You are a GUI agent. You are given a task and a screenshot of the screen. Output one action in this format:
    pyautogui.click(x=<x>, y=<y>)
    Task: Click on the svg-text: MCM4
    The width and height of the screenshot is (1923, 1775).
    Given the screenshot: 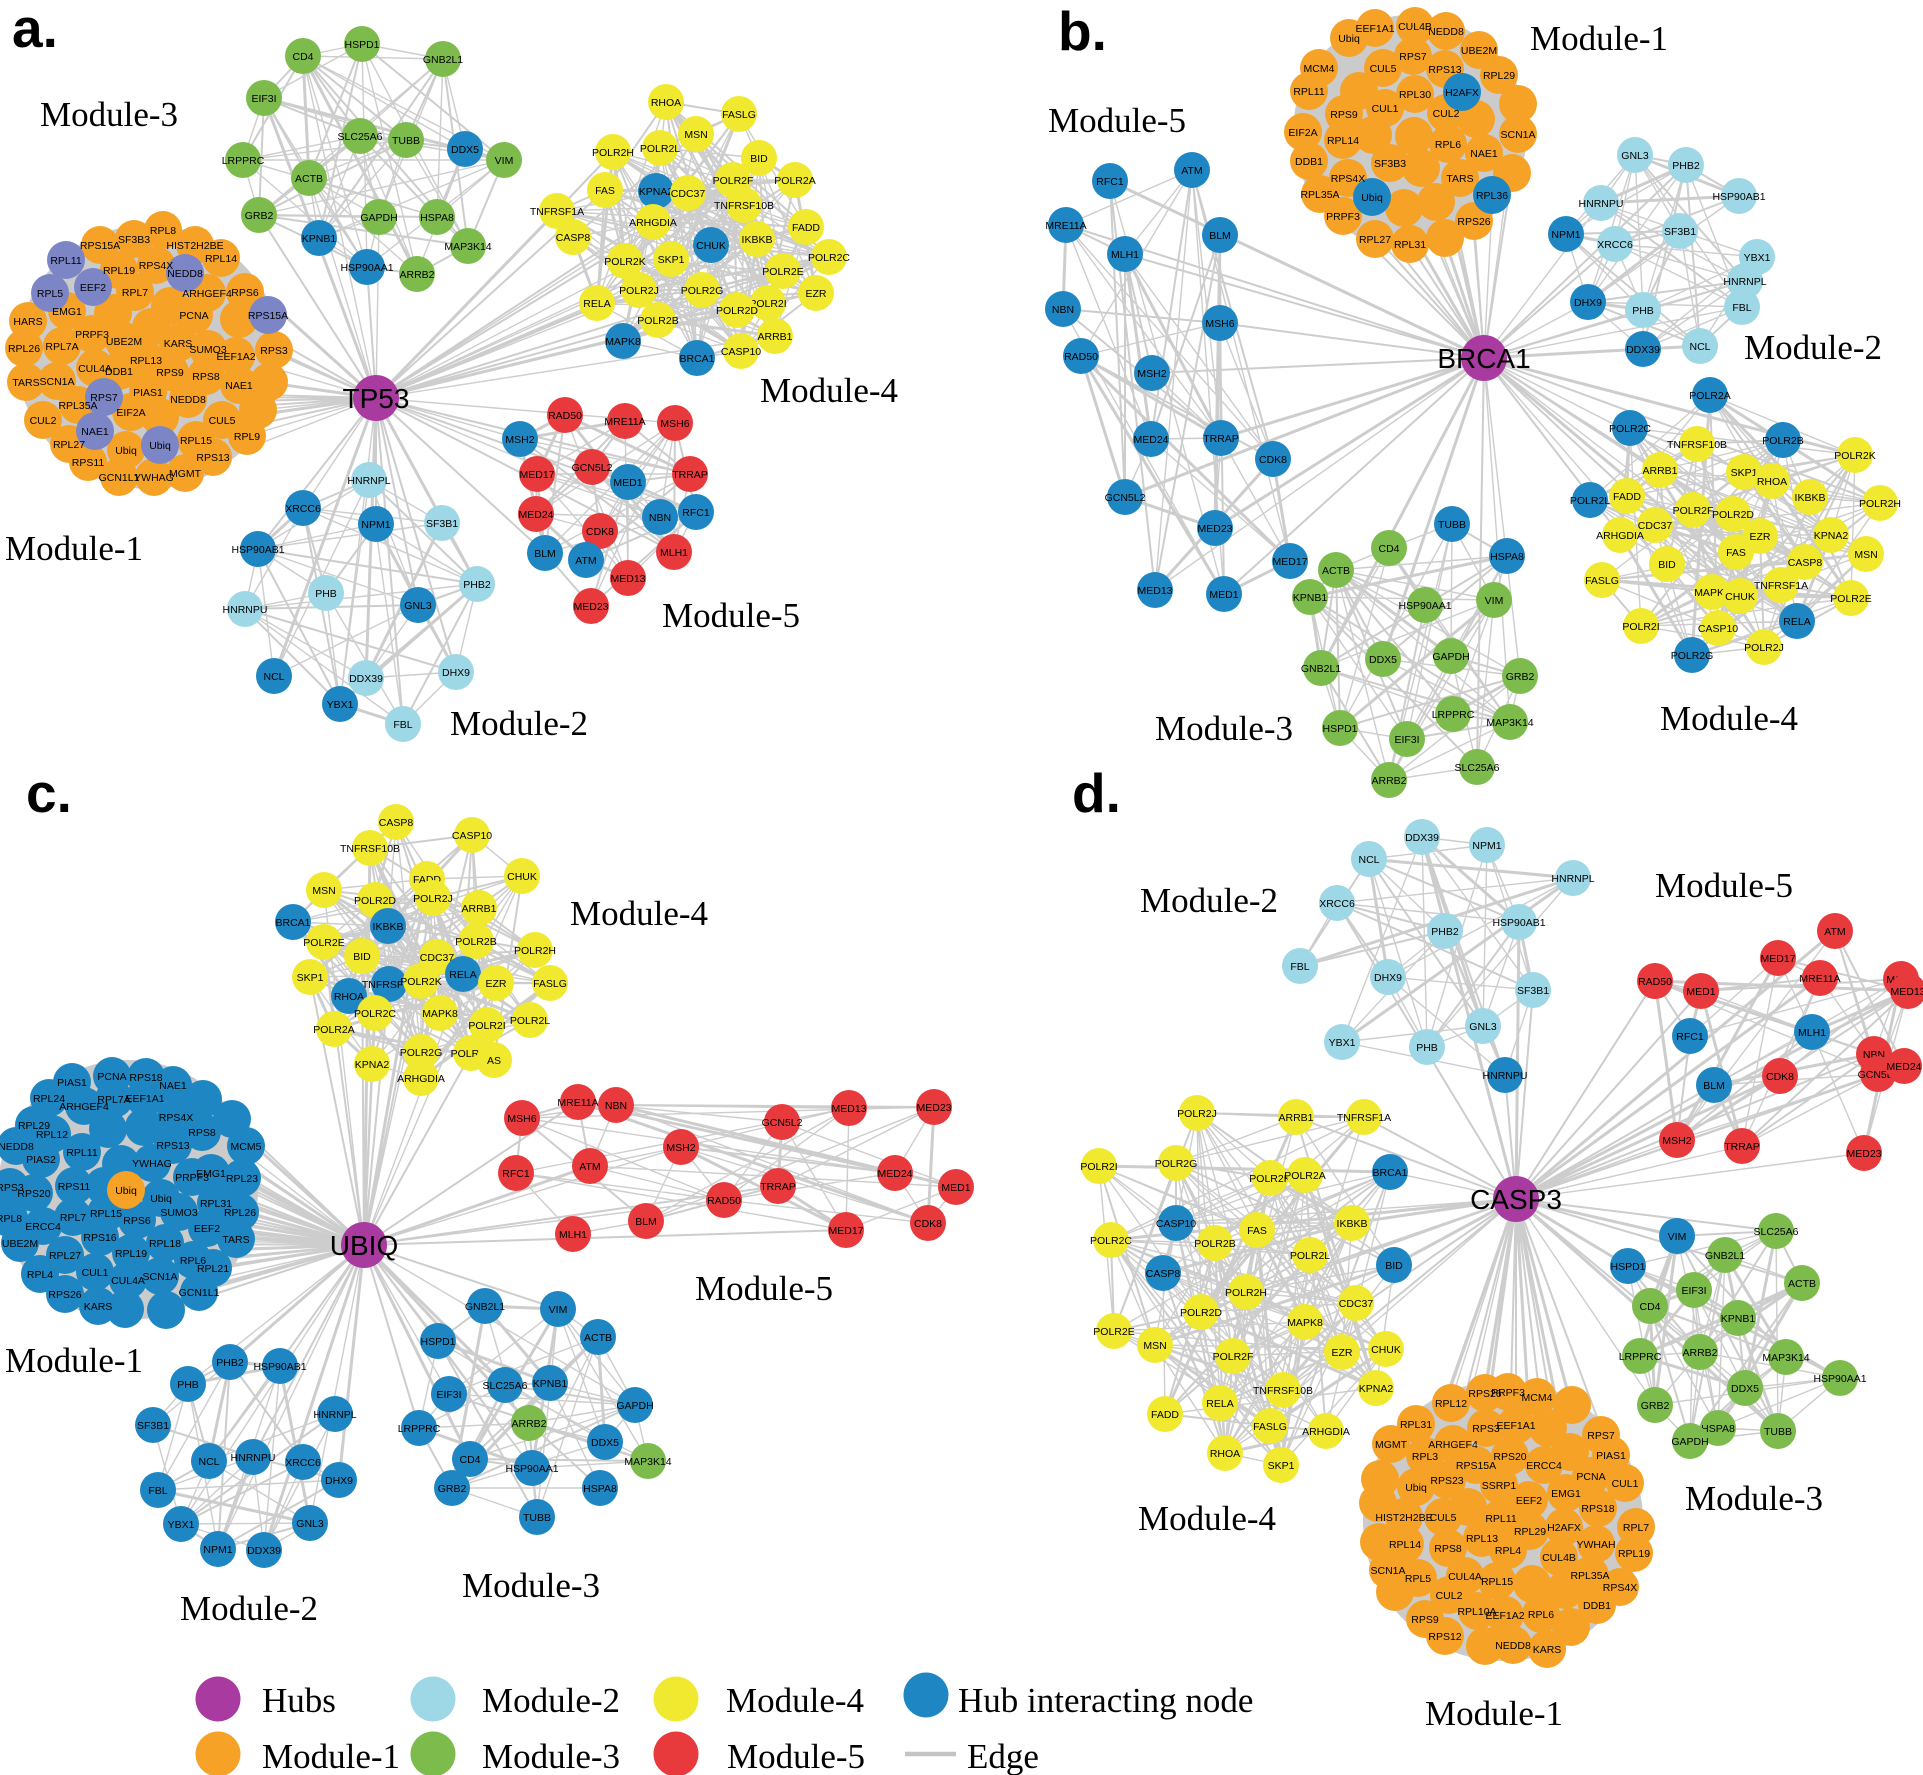 What is the action you would take?
    pyautogui.click(x=1537, y=1398)
    